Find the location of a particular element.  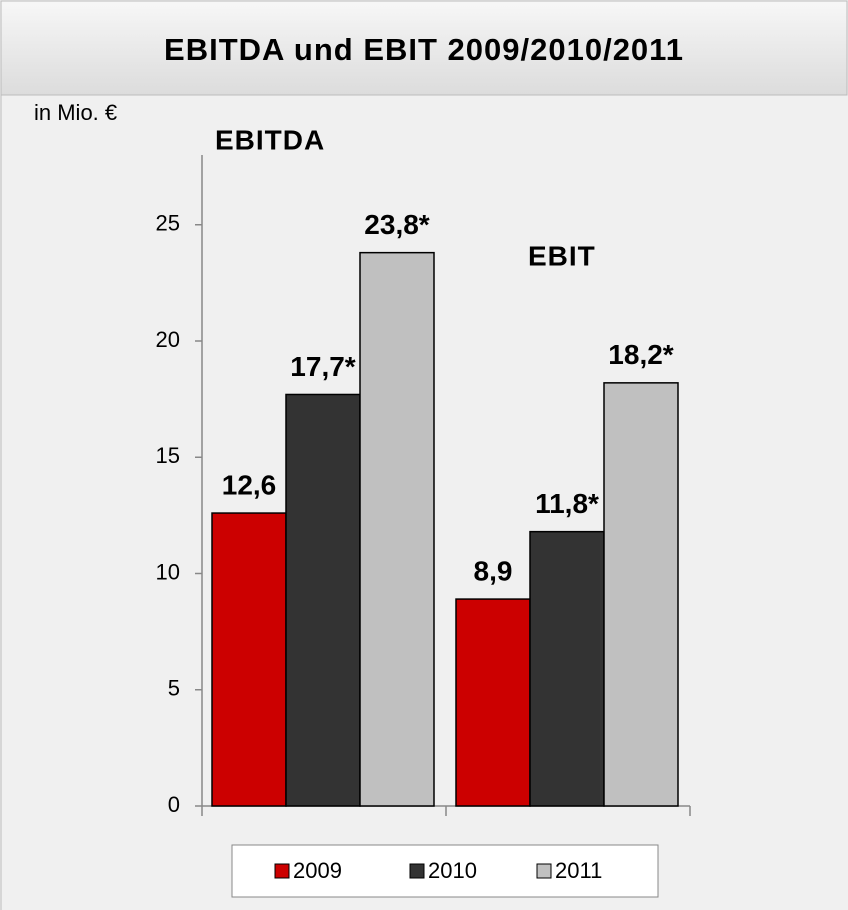

data-label: 11,8* is located at coordinates (567, 503).